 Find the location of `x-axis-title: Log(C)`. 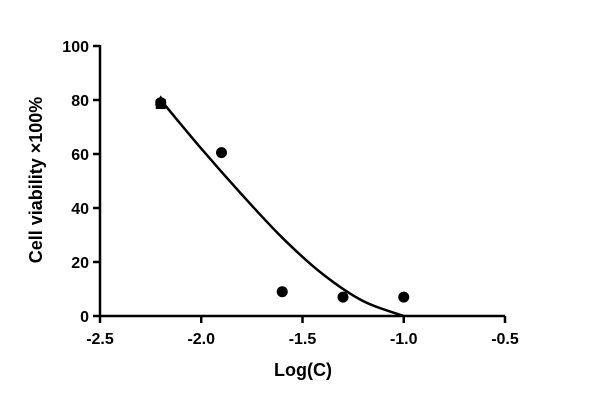

x-axis-title: Log(C) is located at coordinates (303, 370).